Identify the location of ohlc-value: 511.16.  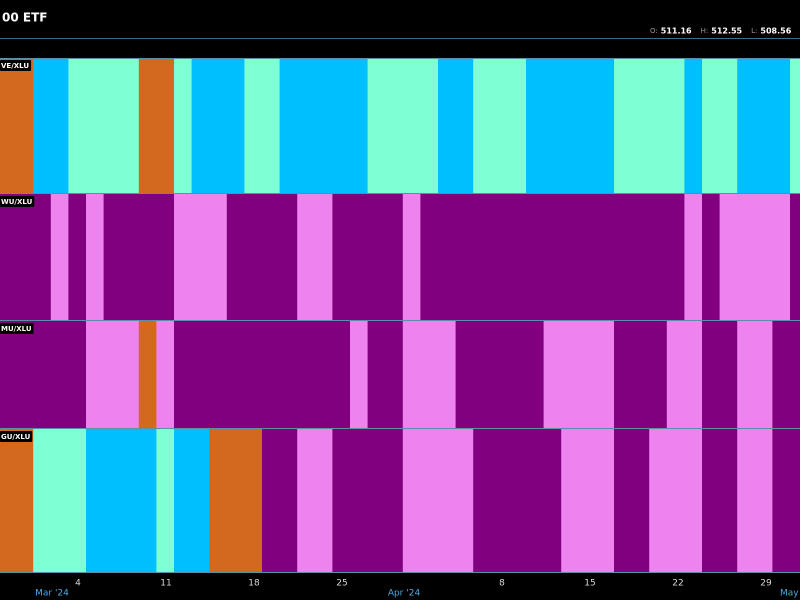
(676, 31).